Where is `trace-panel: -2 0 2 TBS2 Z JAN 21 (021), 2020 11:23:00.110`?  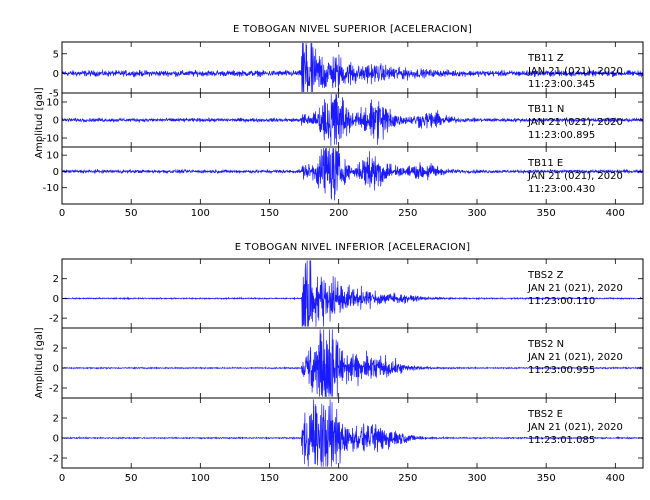
trace-panel: -2 0 2 TBS2 Z JAN 21 (021), 2020 11:23:00.110 is located at coordinates (346, 293).